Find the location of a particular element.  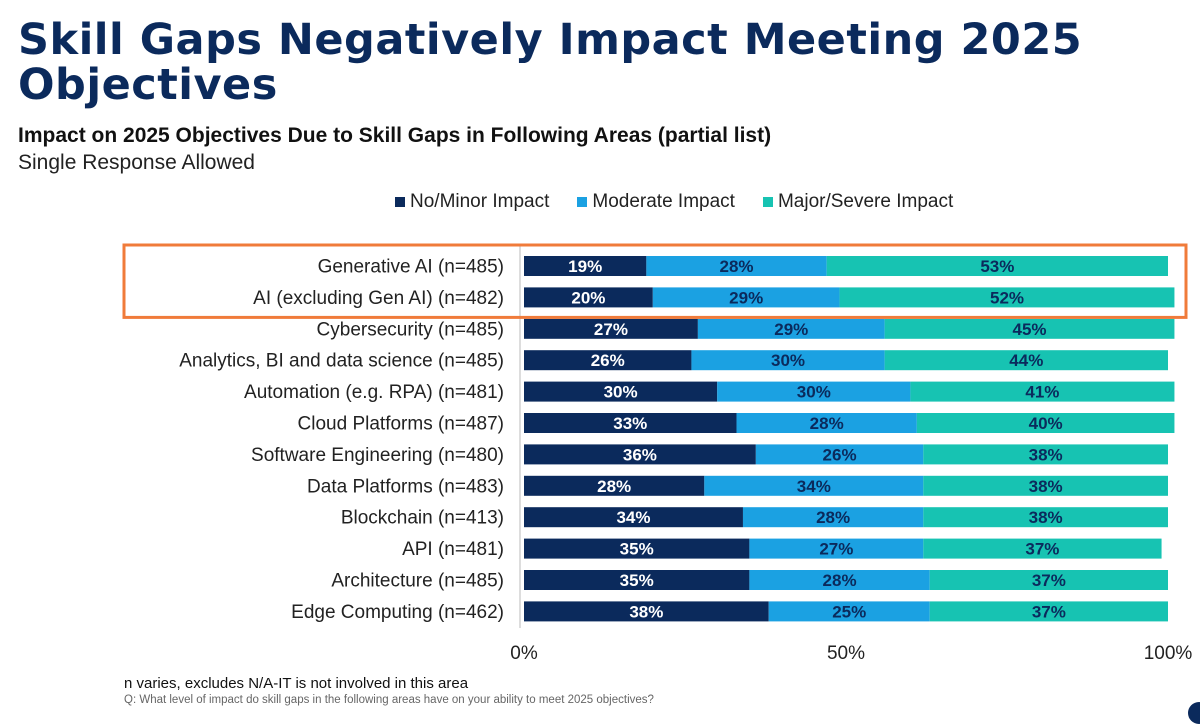

category-label: API (n=481) is located at coordinates (453, 549).